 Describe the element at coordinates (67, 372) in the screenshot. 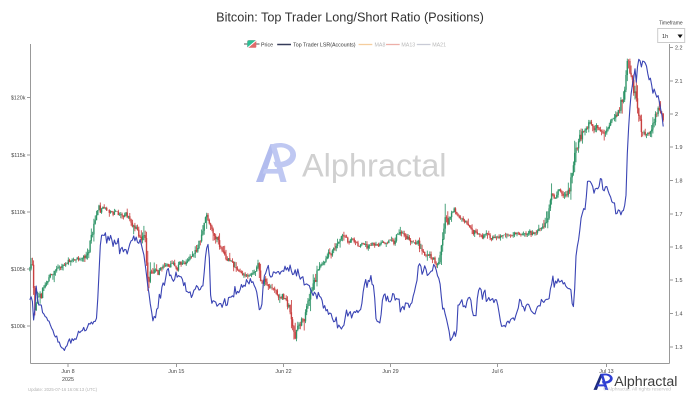

I see `svg-text: Jun 8` at that location.